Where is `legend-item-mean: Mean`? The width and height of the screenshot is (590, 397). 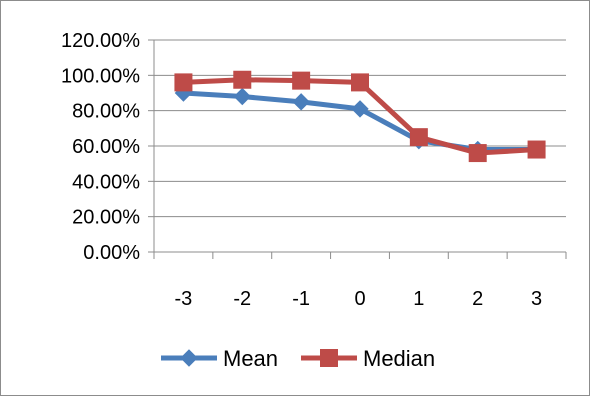 legend-item-mean: Mean is located at coordinates (219, 358).